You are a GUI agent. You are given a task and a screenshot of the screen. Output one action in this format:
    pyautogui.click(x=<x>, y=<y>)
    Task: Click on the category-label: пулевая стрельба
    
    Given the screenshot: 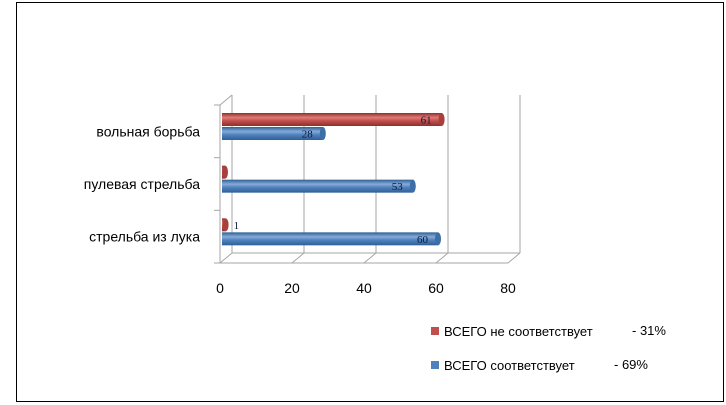 What is the action you would take?
    pyautogui.click(x=142, y=184)
    